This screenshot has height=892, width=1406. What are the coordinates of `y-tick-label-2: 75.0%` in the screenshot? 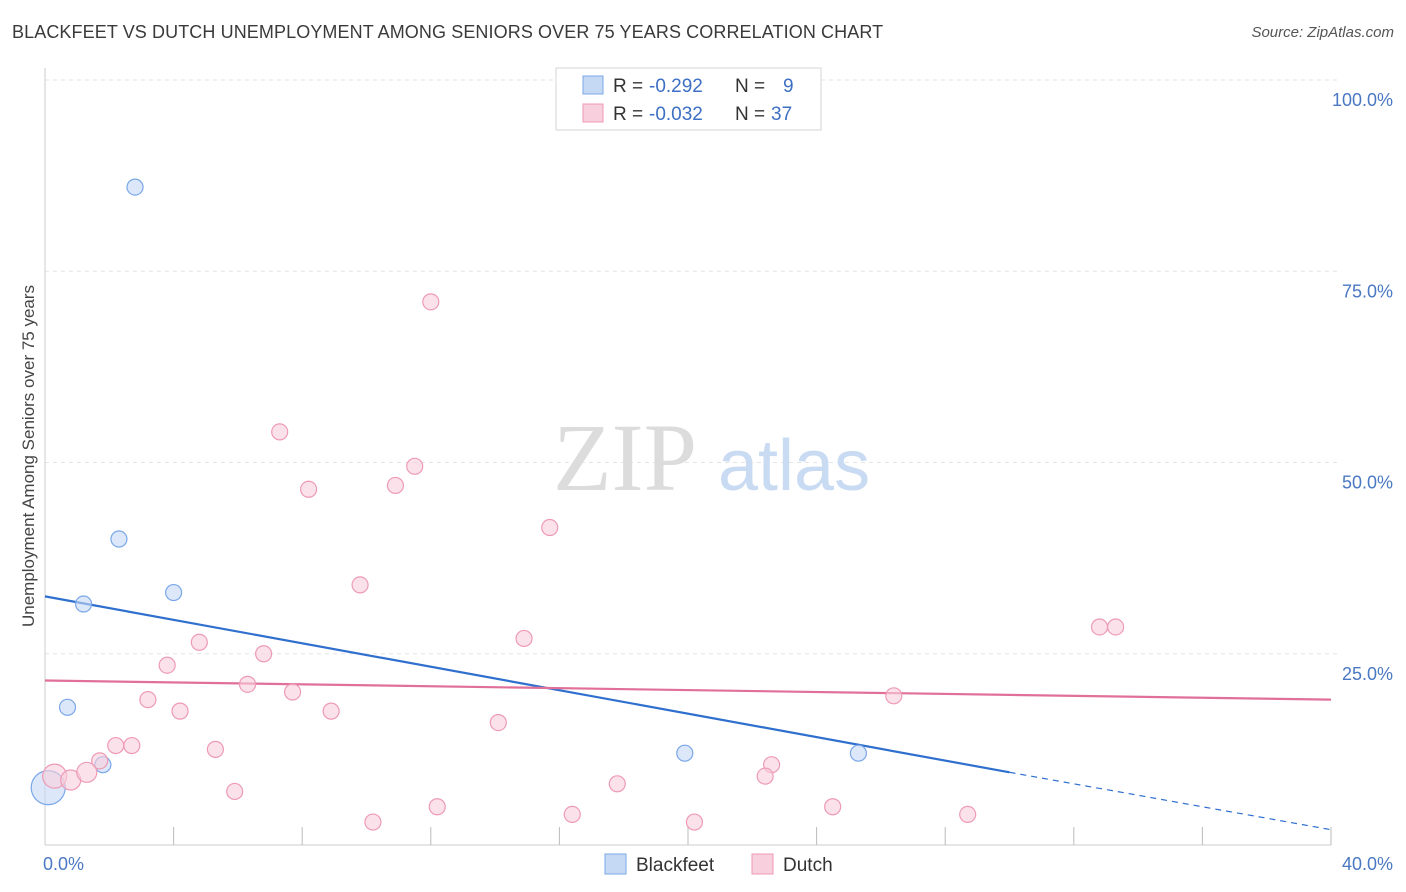 It's located at (1367, 291).